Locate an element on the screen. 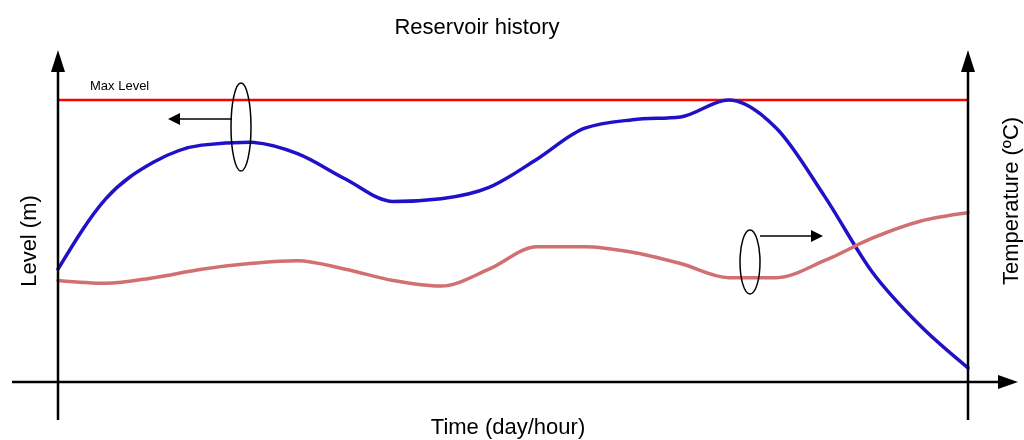  y2-axis-title: Temperature (ºC) is located at coordinates (1010, 201).